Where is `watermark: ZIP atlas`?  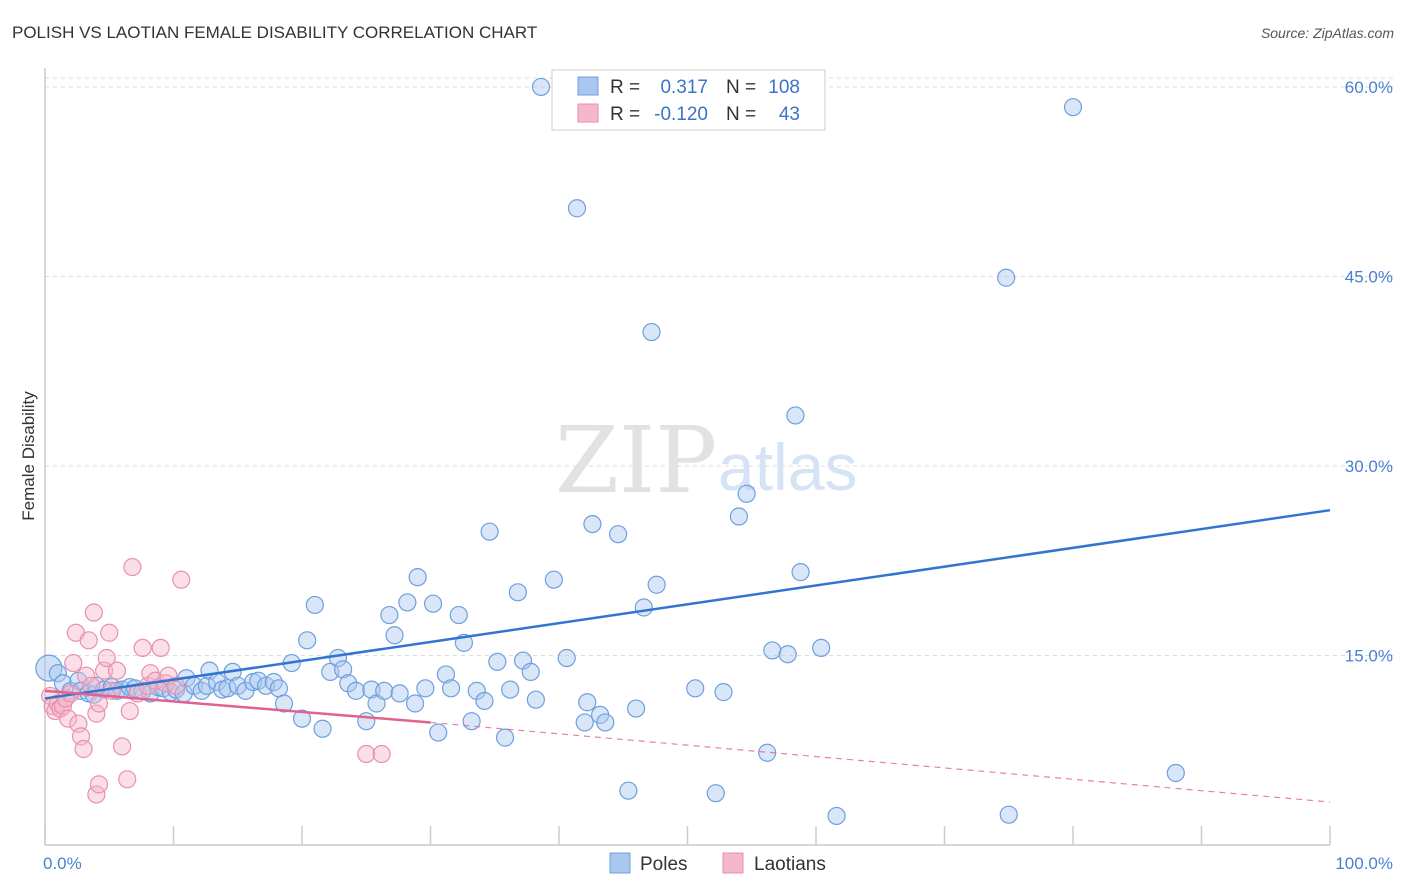
watermark: ZIP atlas is located at coordinates (706, 460).